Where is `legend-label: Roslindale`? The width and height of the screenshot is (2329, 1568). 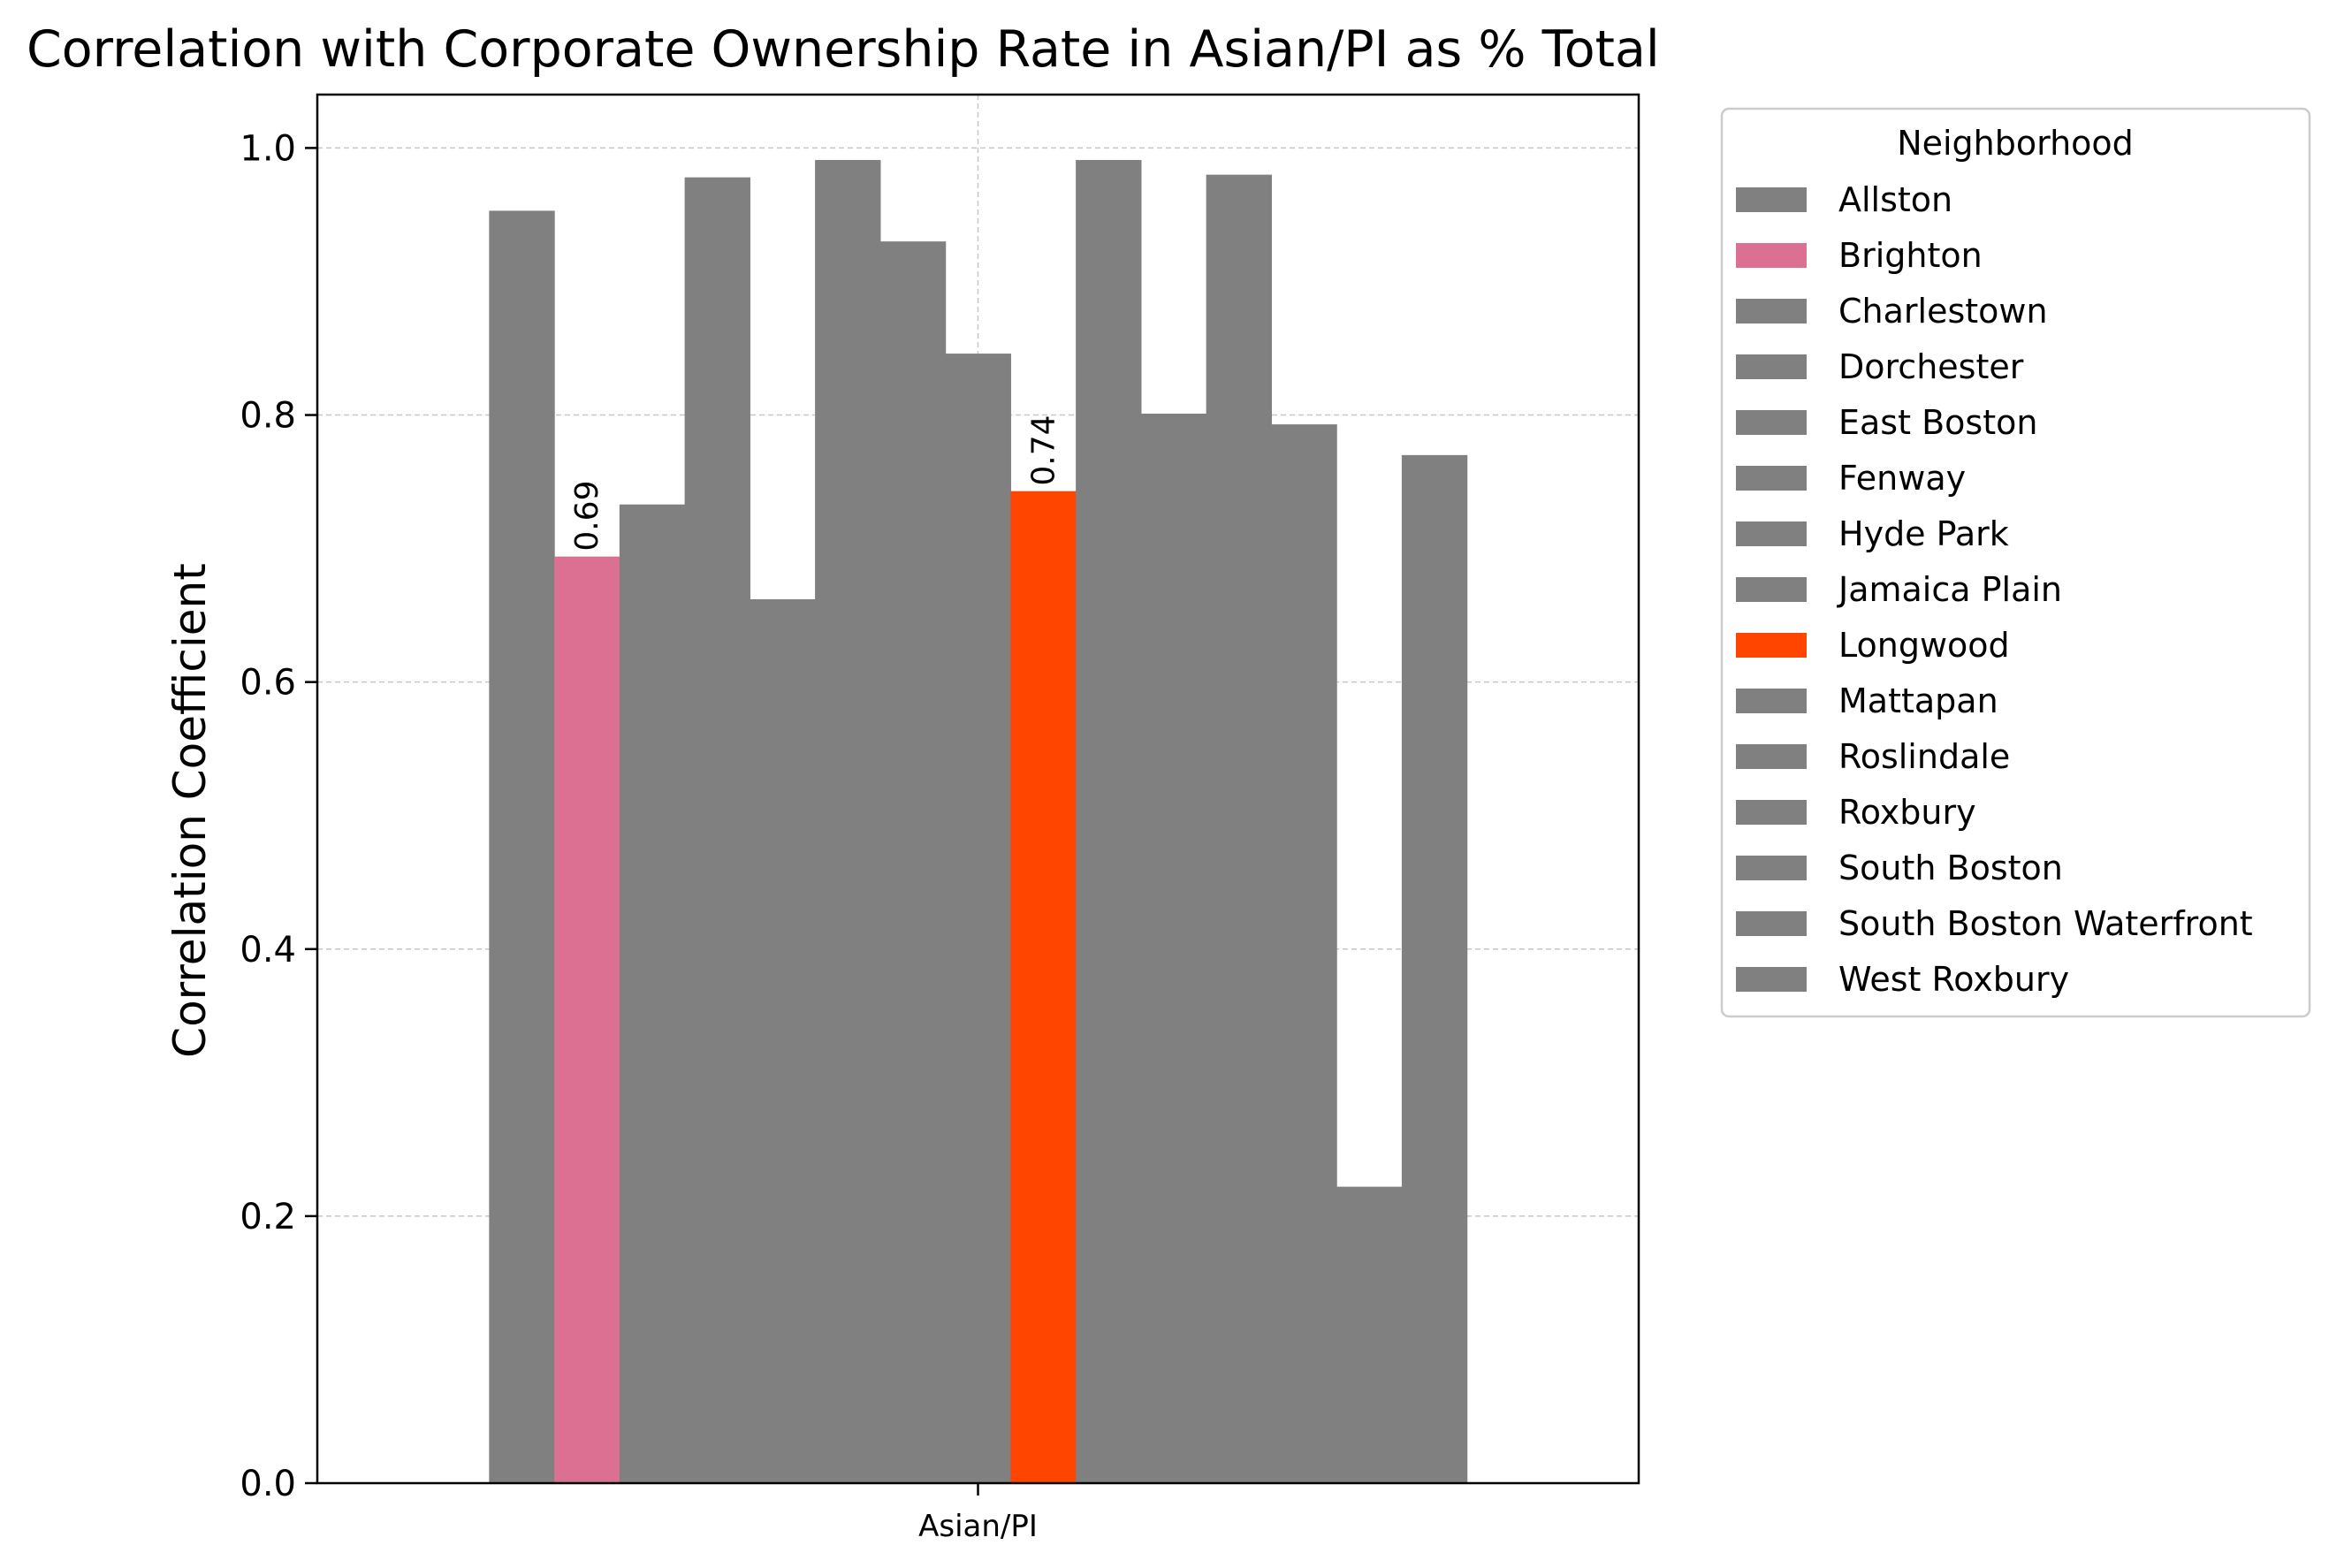 legend-label: Roslindale is located at coordinates (1924, 757).